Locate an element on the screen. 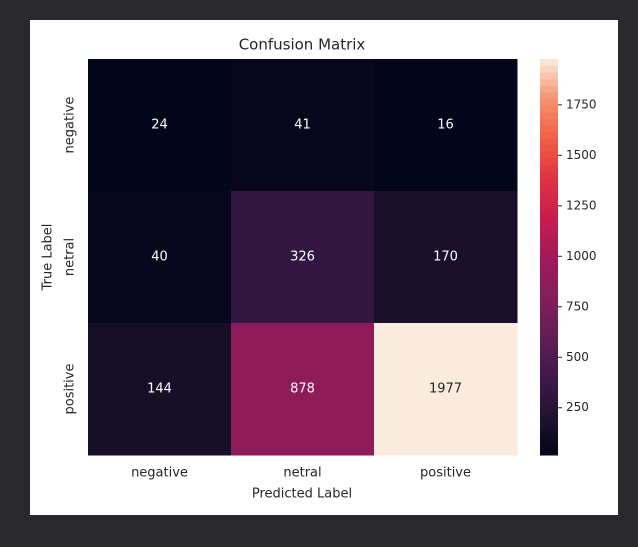  colorbar-tick-label: 1000 is located at coordinates (581, 256).